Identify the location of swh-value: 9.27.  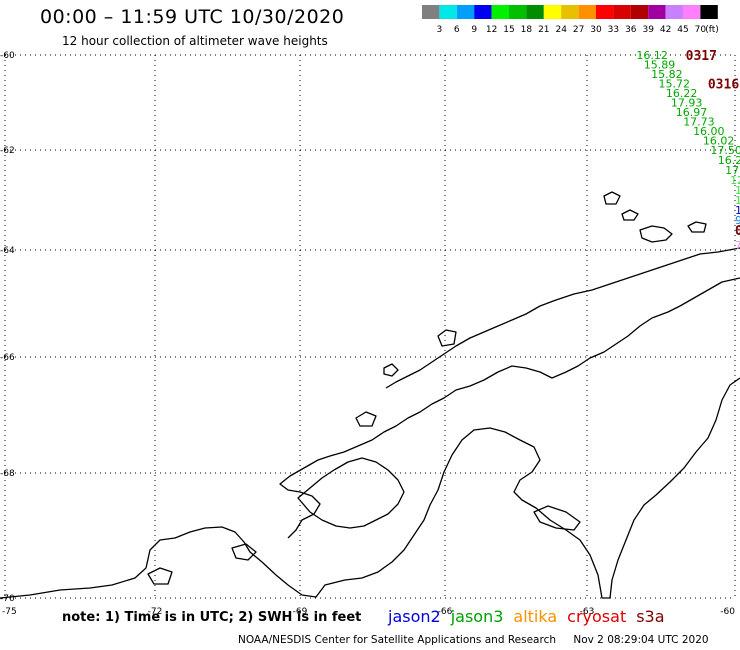
(737, 220).